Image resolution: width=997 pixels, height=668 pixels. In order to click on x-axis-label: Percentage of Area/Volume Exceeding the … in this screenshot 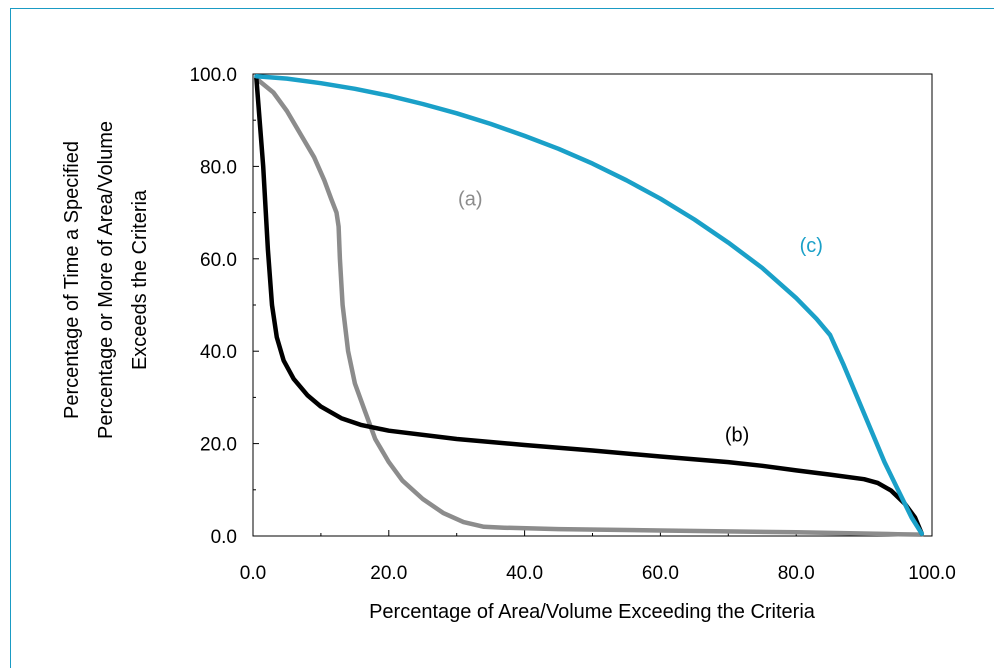, I will do `click(592, 612)`.